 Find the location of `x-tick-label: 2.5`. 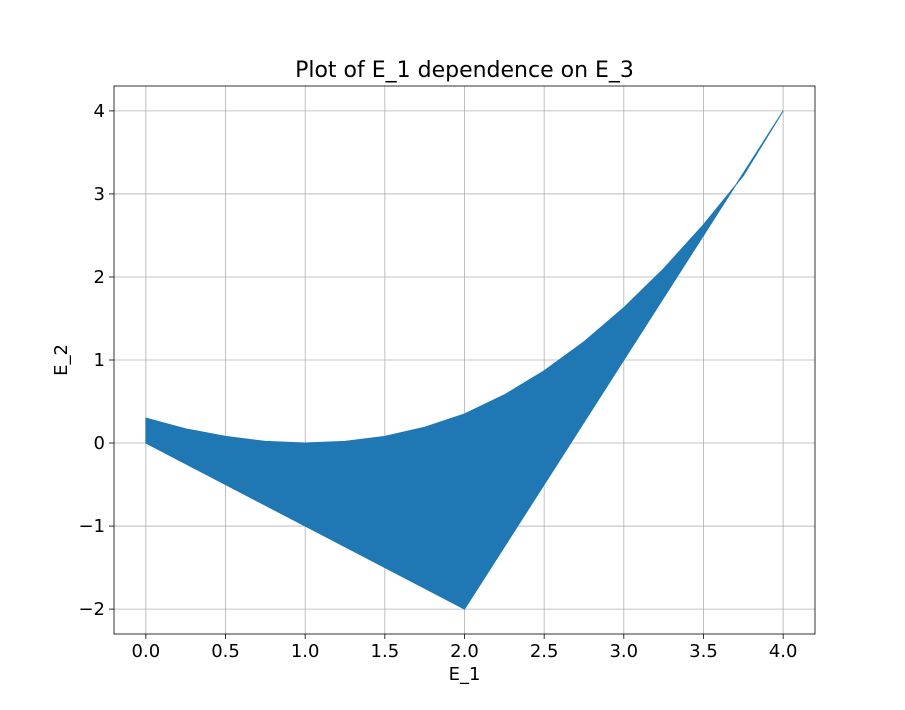

x-tick-label: 2.5 is located at coordinates (544, 651).